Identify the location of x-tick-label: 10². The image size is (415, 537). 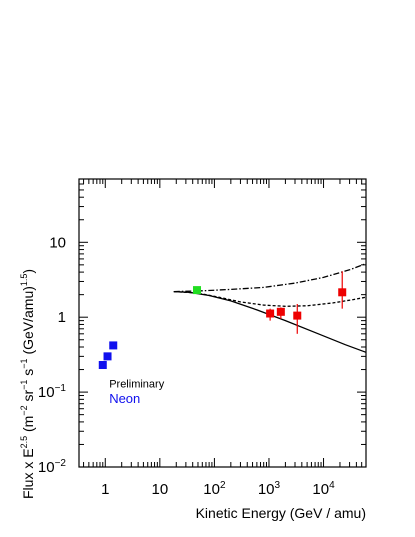
(214, 489).